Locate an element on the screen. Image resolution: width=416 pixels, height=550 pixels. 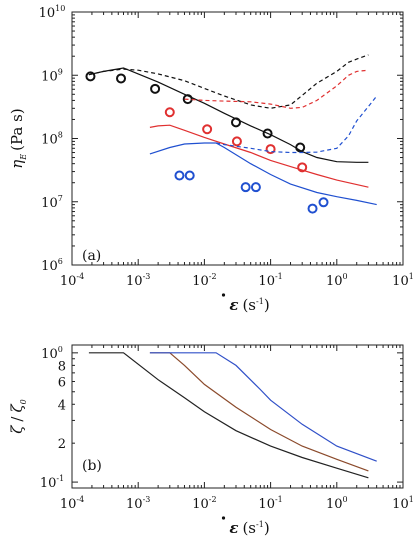
y-tick-label: 10⁸ is located at coordinates (52, 139).